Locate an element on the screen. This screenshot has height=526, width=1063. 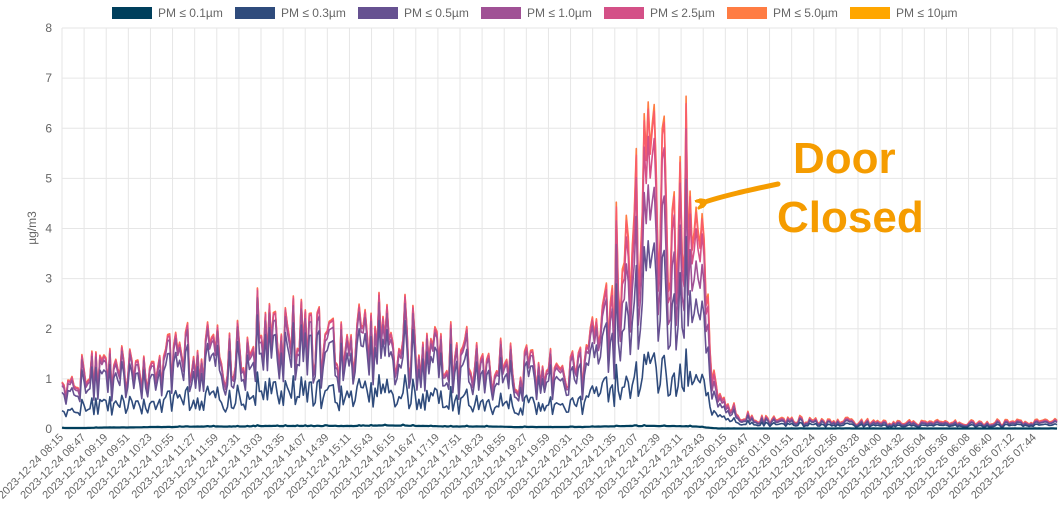
y-tick-label: 0 is located at coordinates (48, 429).